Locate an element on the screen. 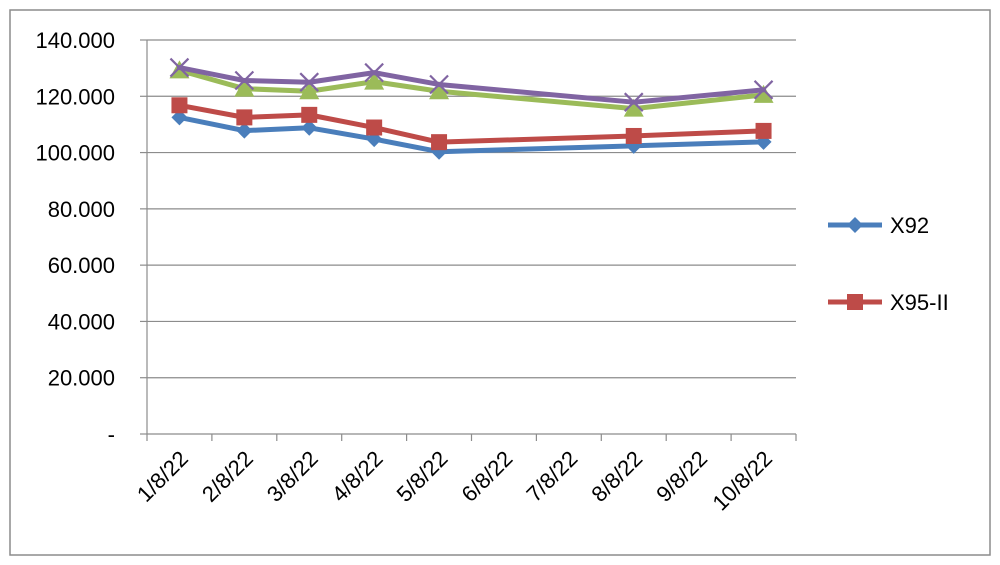 This screenshot has width=1000, height=565. y-tick-label: 20.000 is located at coordinates (81, 378).